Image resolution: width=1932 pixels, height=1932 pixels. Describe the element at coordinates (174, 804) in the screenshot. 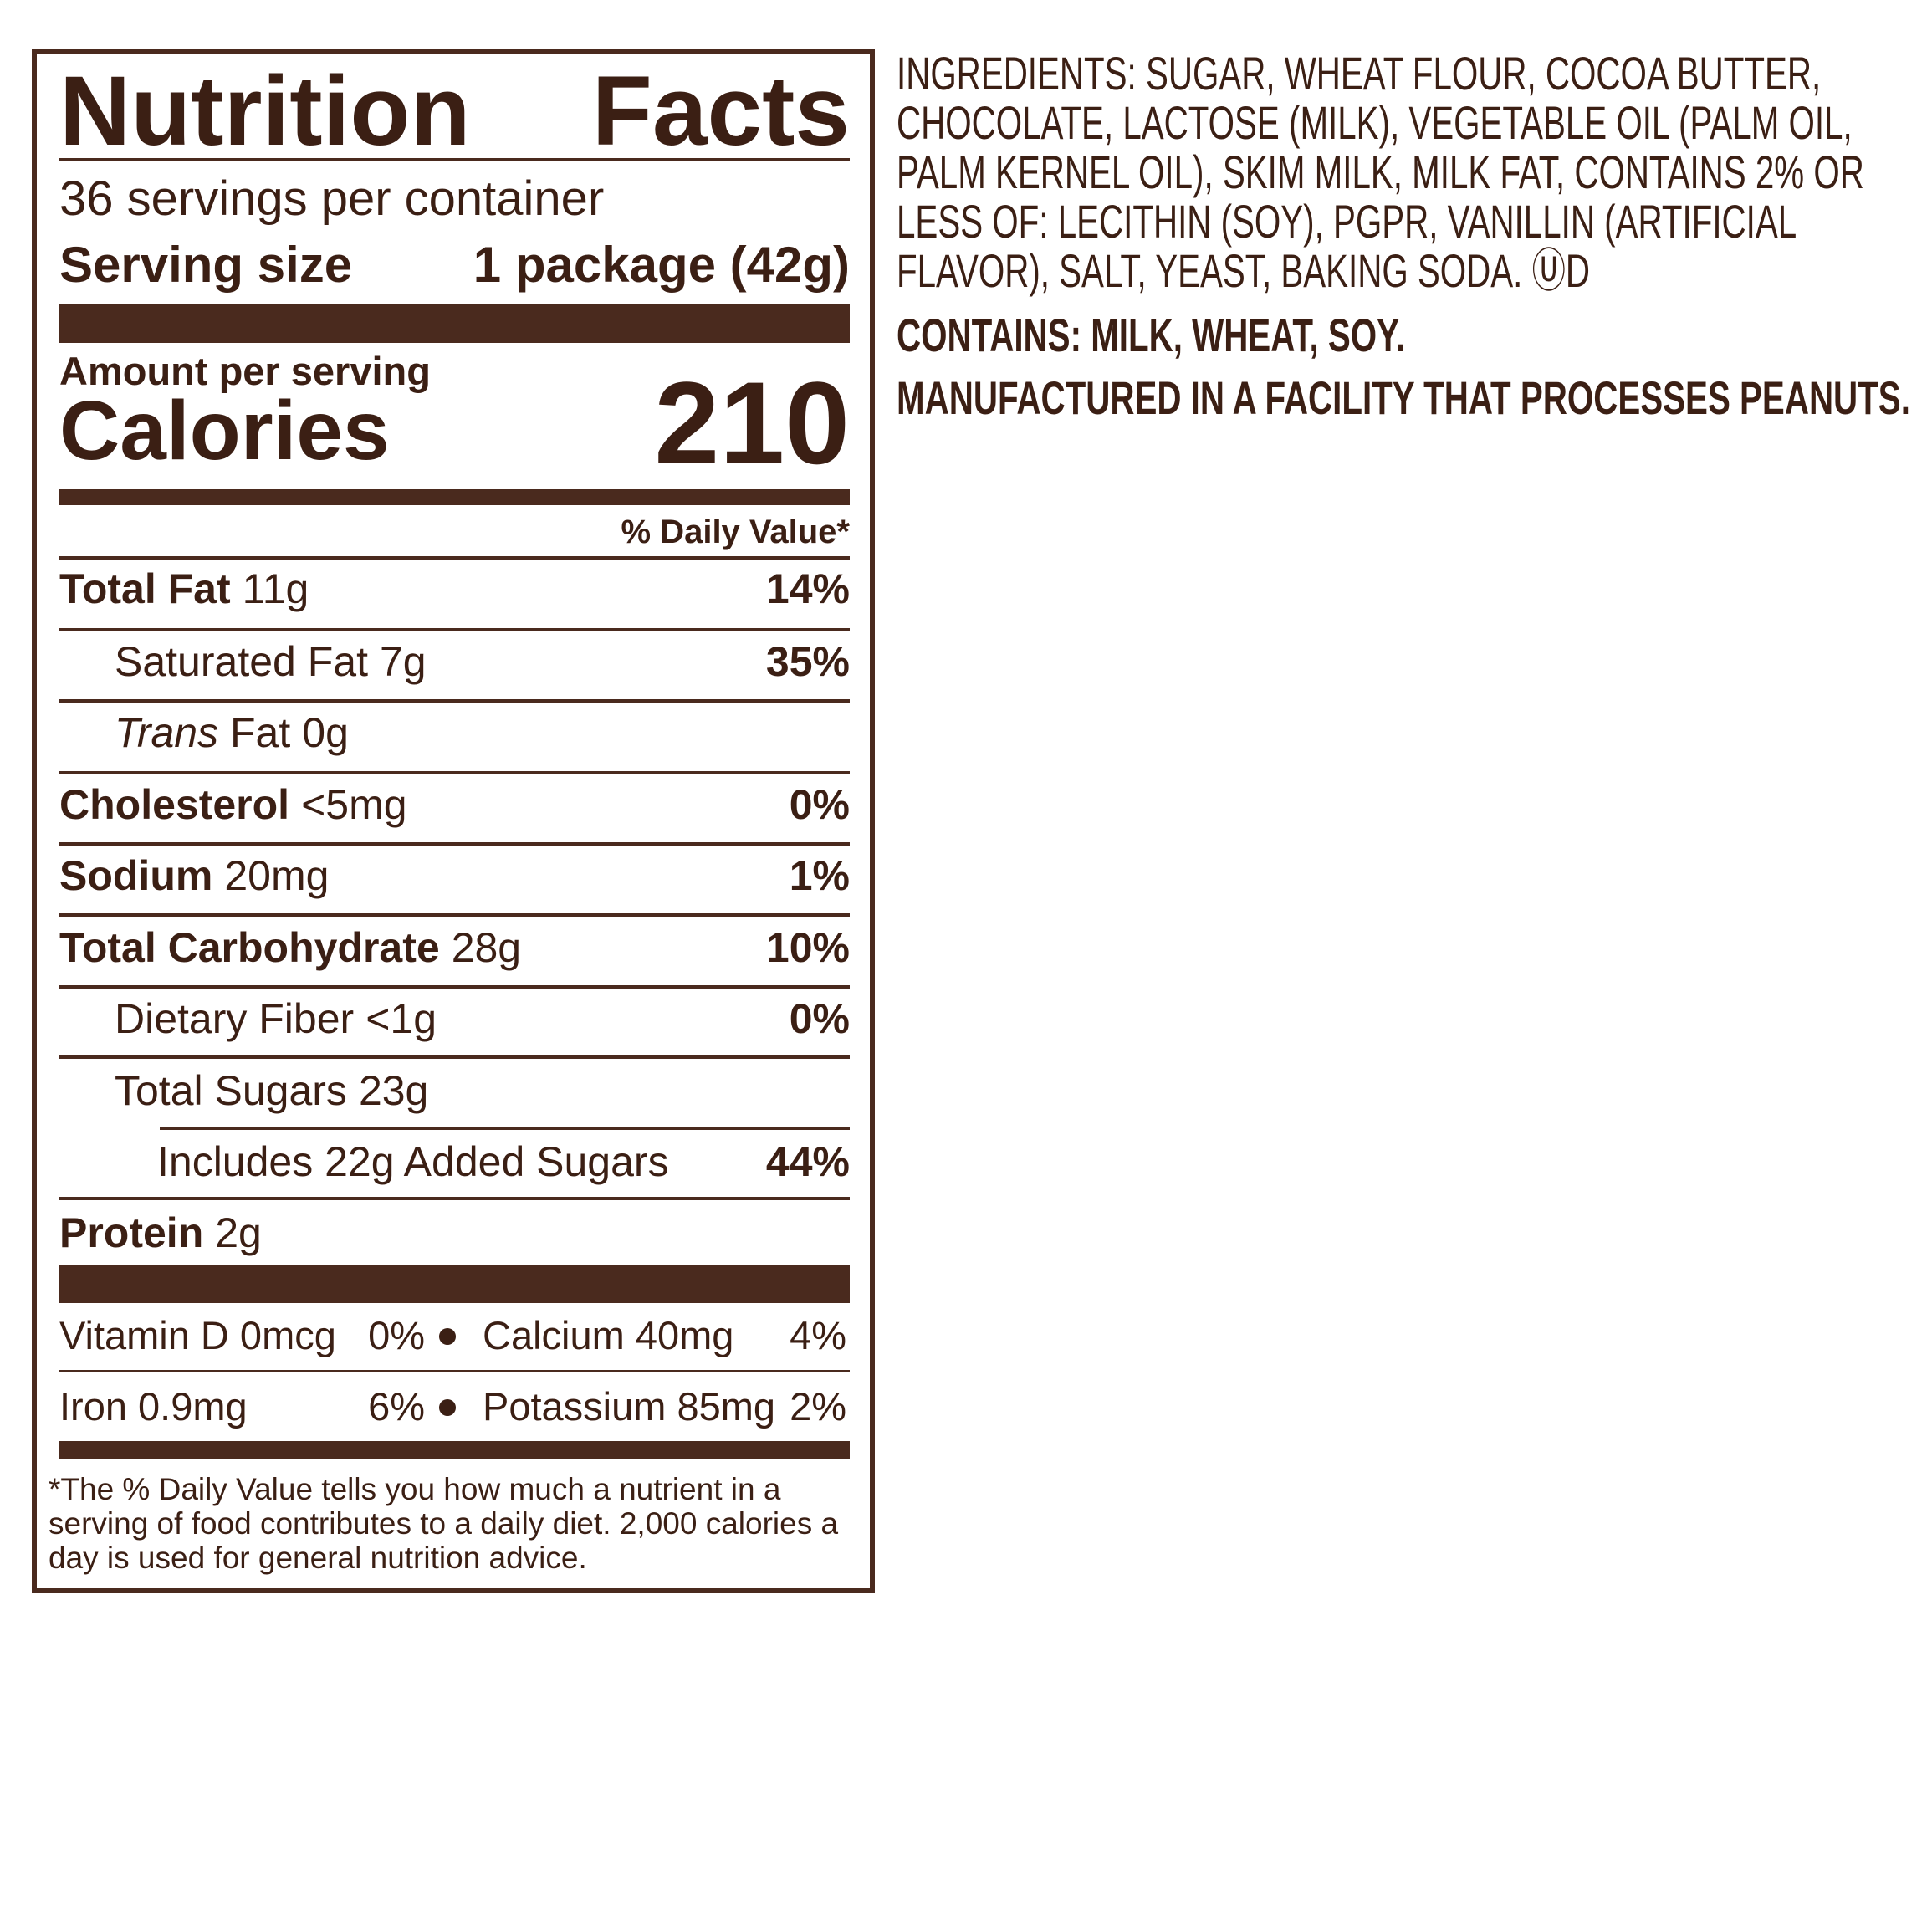

I see `nutrient-name: Cholesterol` at that location.